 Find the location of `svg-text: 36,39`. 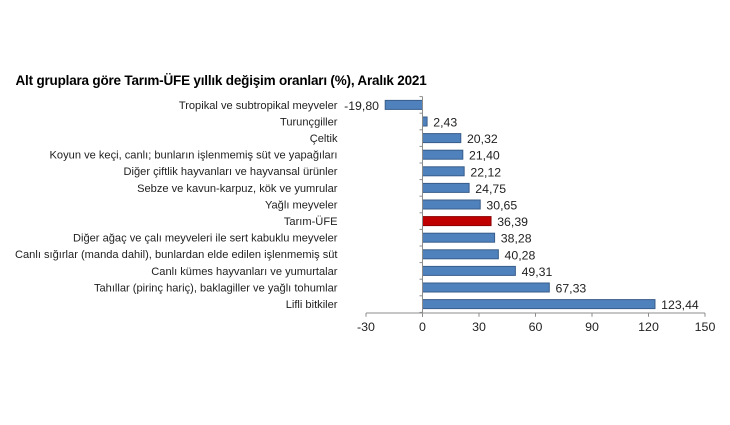

svg-text: 36,39 is located at coordinates (512, 222).